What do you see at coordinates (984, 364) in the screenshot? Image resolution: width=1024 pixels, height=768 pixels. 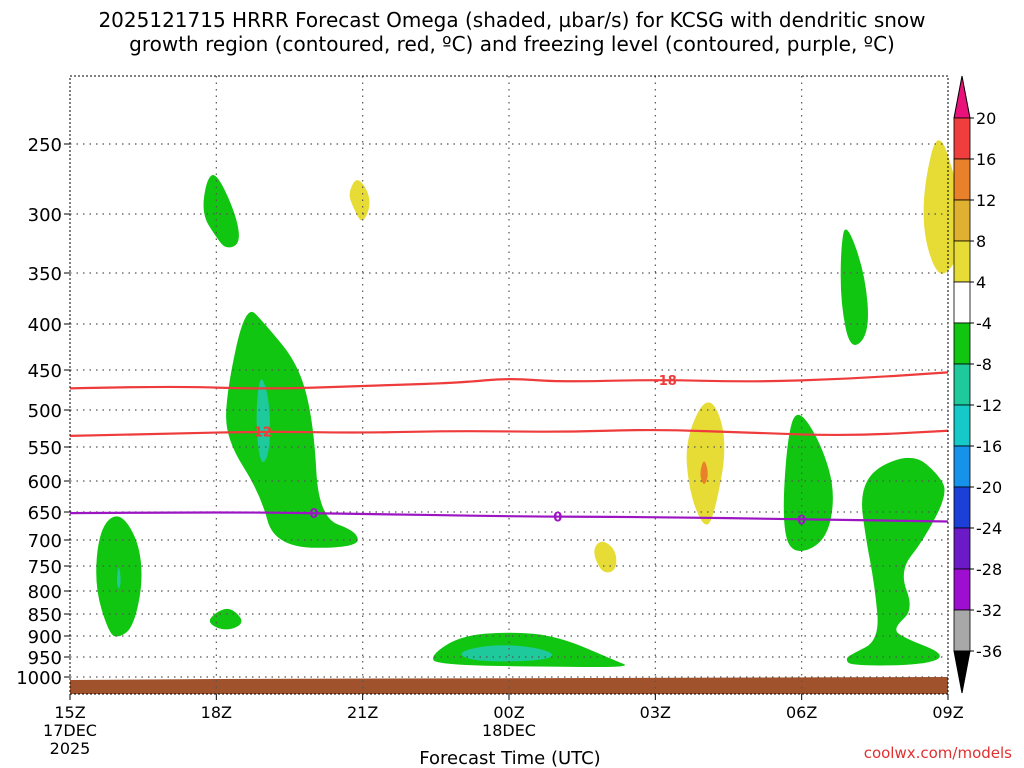 I see `colorbar-label: -8` at bounding box center [984, 364].